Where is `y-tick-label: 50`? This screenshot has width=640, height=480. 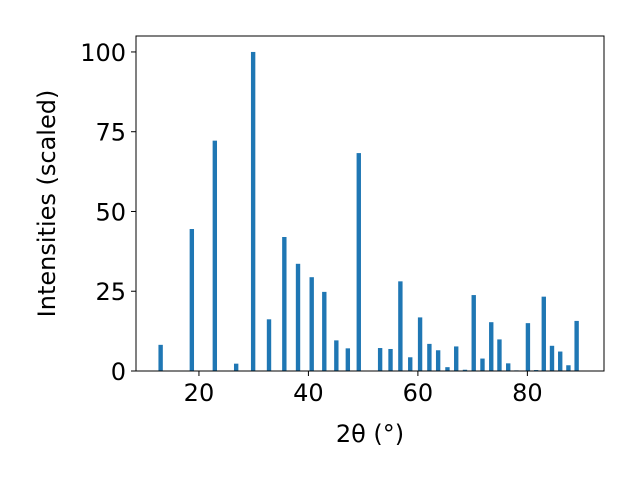
y-tick-label: 50 is located at coordinates (110, 212).